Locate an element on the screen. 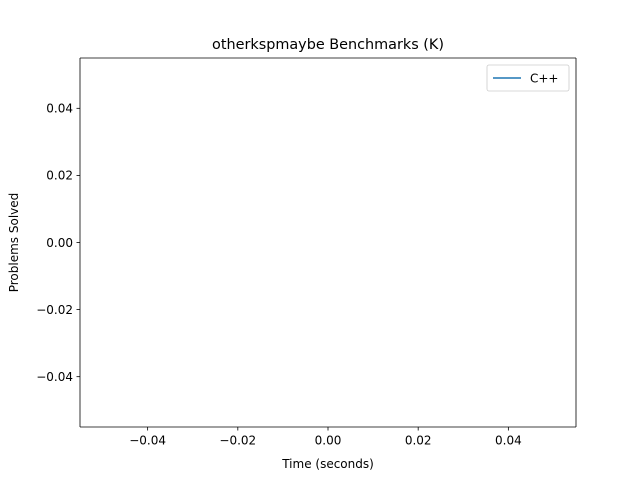 The width and height of the screenshot is (640, 480). legend-box is located at coordinates (528, 78).